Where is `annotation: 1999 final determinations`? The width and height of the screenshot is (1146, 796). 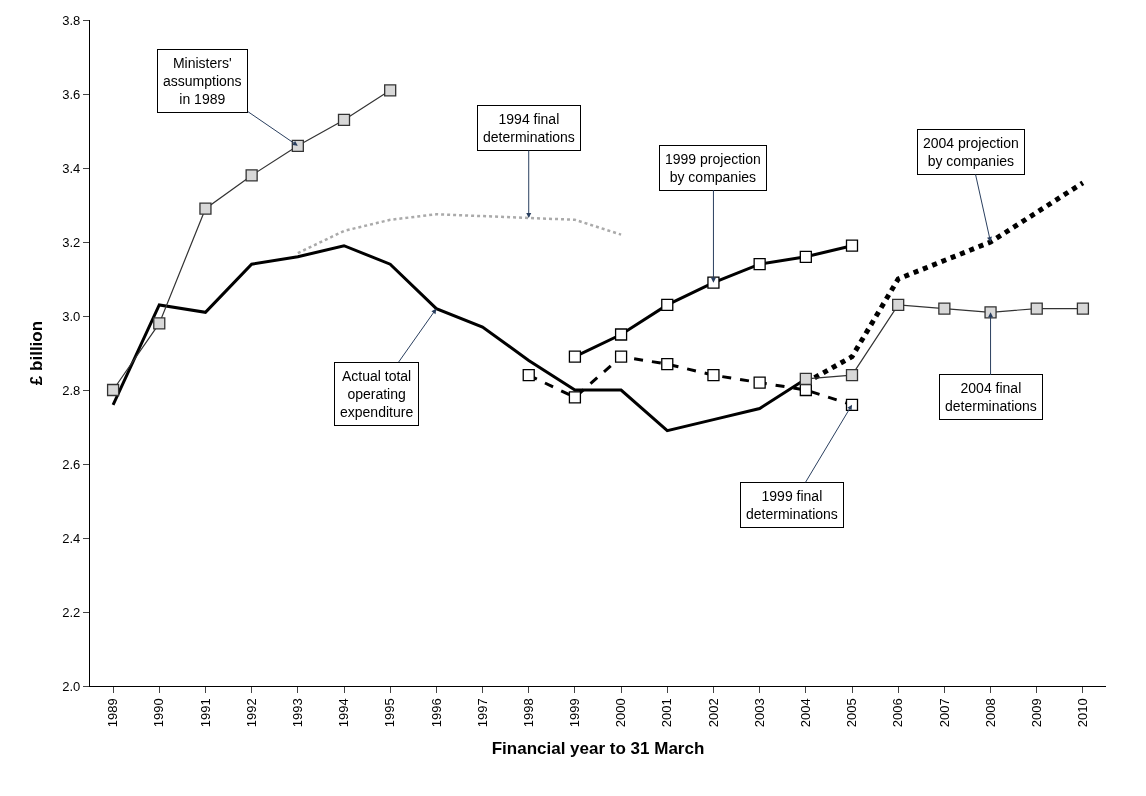 annotation: 1999 final determinations is located at coordinates (792, 505).